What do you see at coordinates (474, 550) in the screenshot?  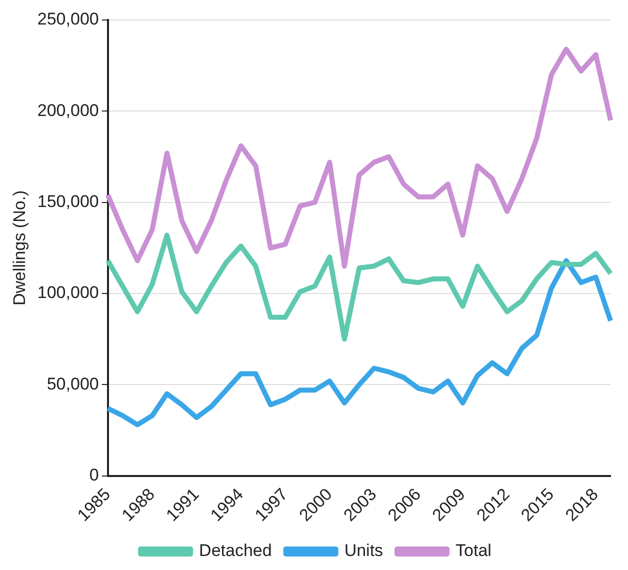 I see `legend-label: Total` at bounding box center [474, 550].